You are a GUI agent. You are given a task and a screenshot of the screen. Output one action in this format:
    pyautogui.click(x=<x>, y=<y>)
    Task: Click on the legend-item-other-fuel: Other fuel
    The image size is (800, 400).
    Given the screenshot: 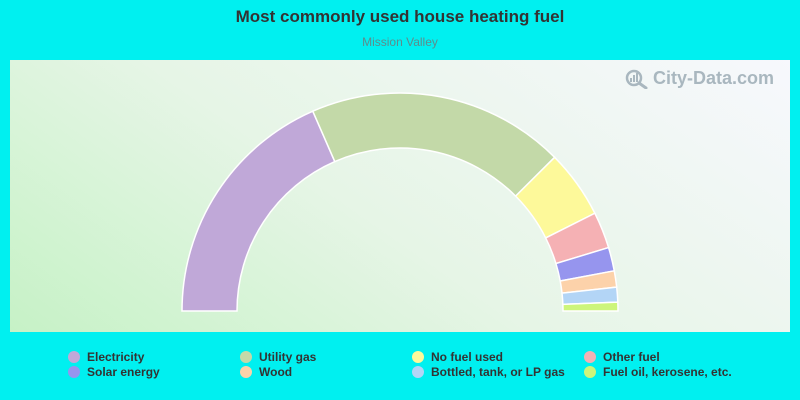 What is the action you would take?
    pyautogui.click(x=622, y=357)
    